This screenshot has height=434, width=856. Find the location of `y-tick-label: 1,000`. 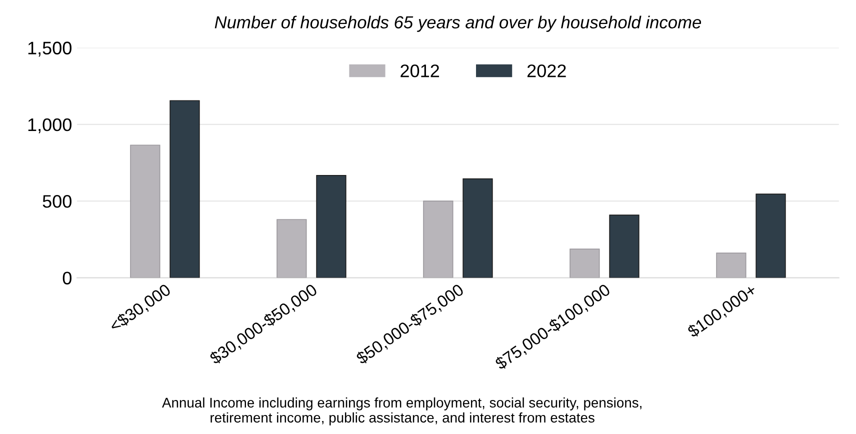

y-tick-label: 1,000 is located at coordinates (50, 126).